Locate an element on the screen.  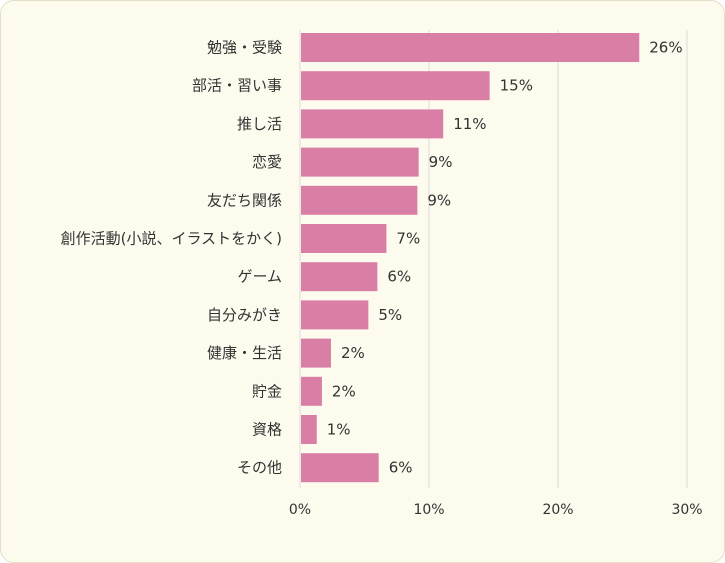
category-label: 勉強・受験 is located at coordinates (244, 48).